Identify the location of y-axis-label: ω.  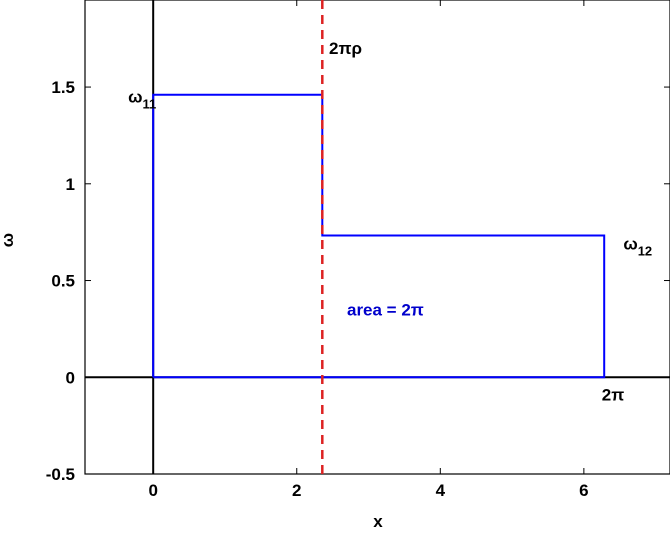
(8, 240).